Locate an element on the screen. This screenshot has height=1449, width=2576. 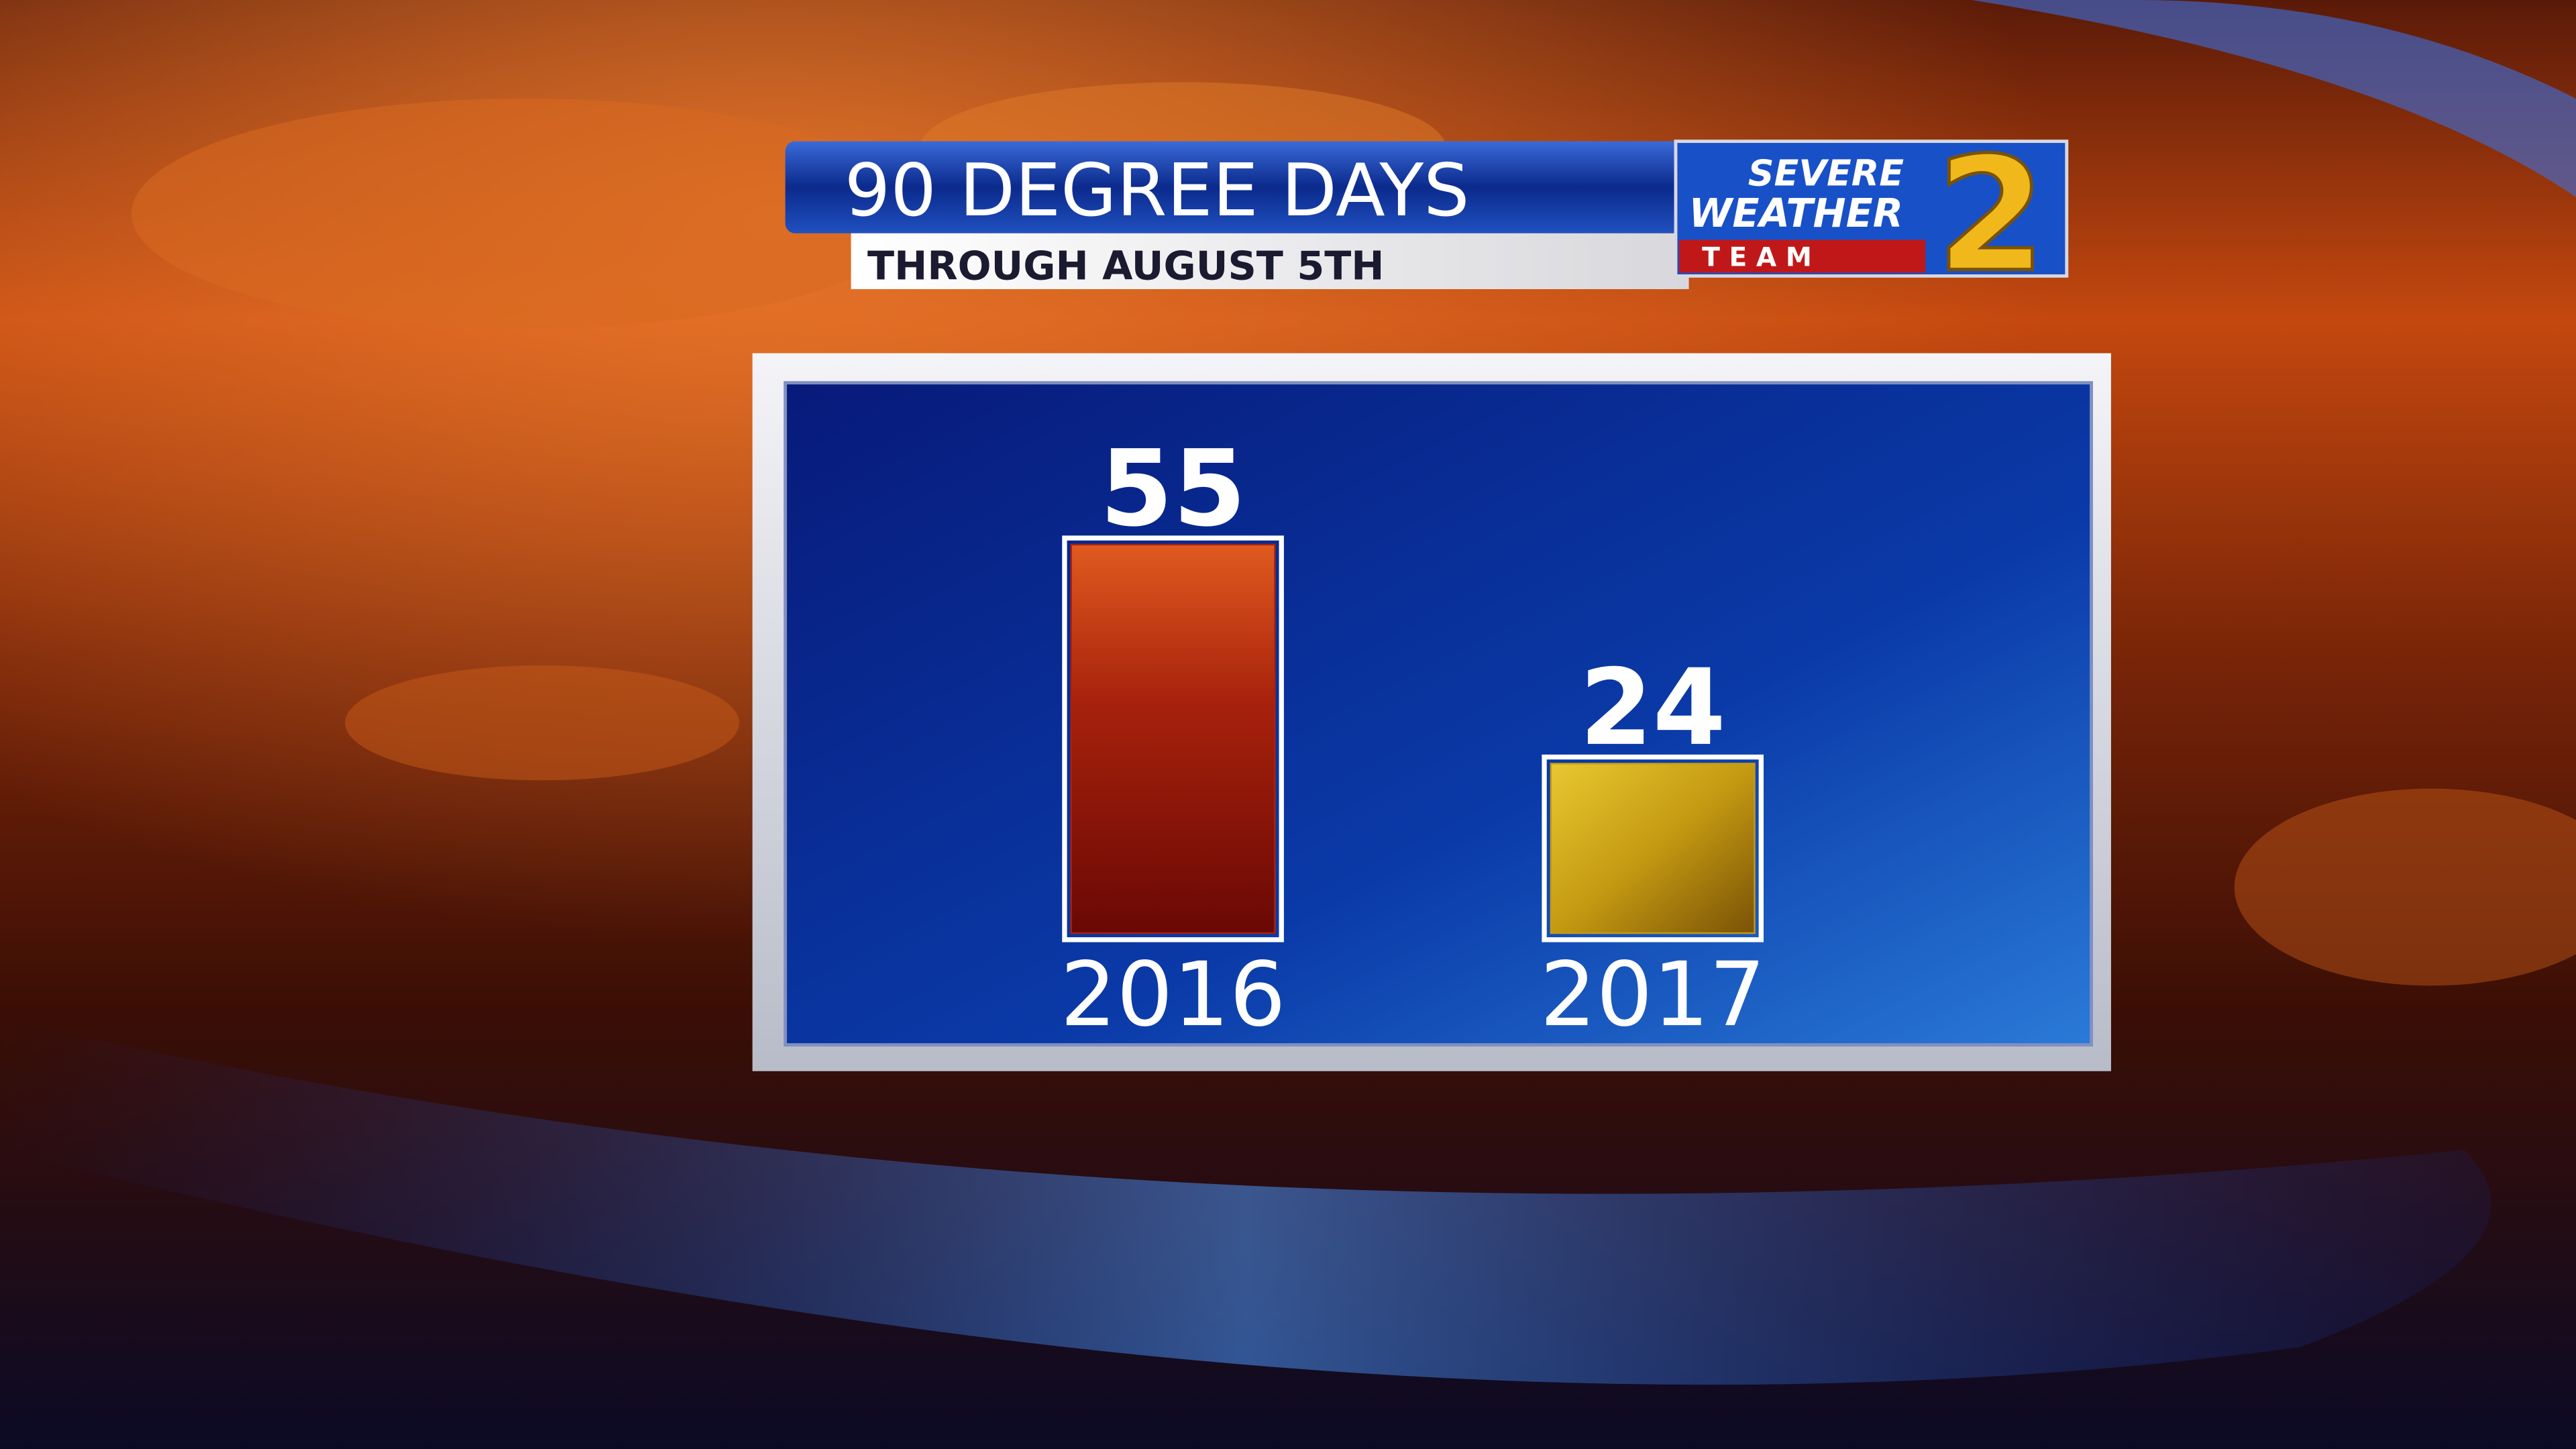
subtitle: THROUGH AUGUST 5TH is located at coordinates (1125, 265).